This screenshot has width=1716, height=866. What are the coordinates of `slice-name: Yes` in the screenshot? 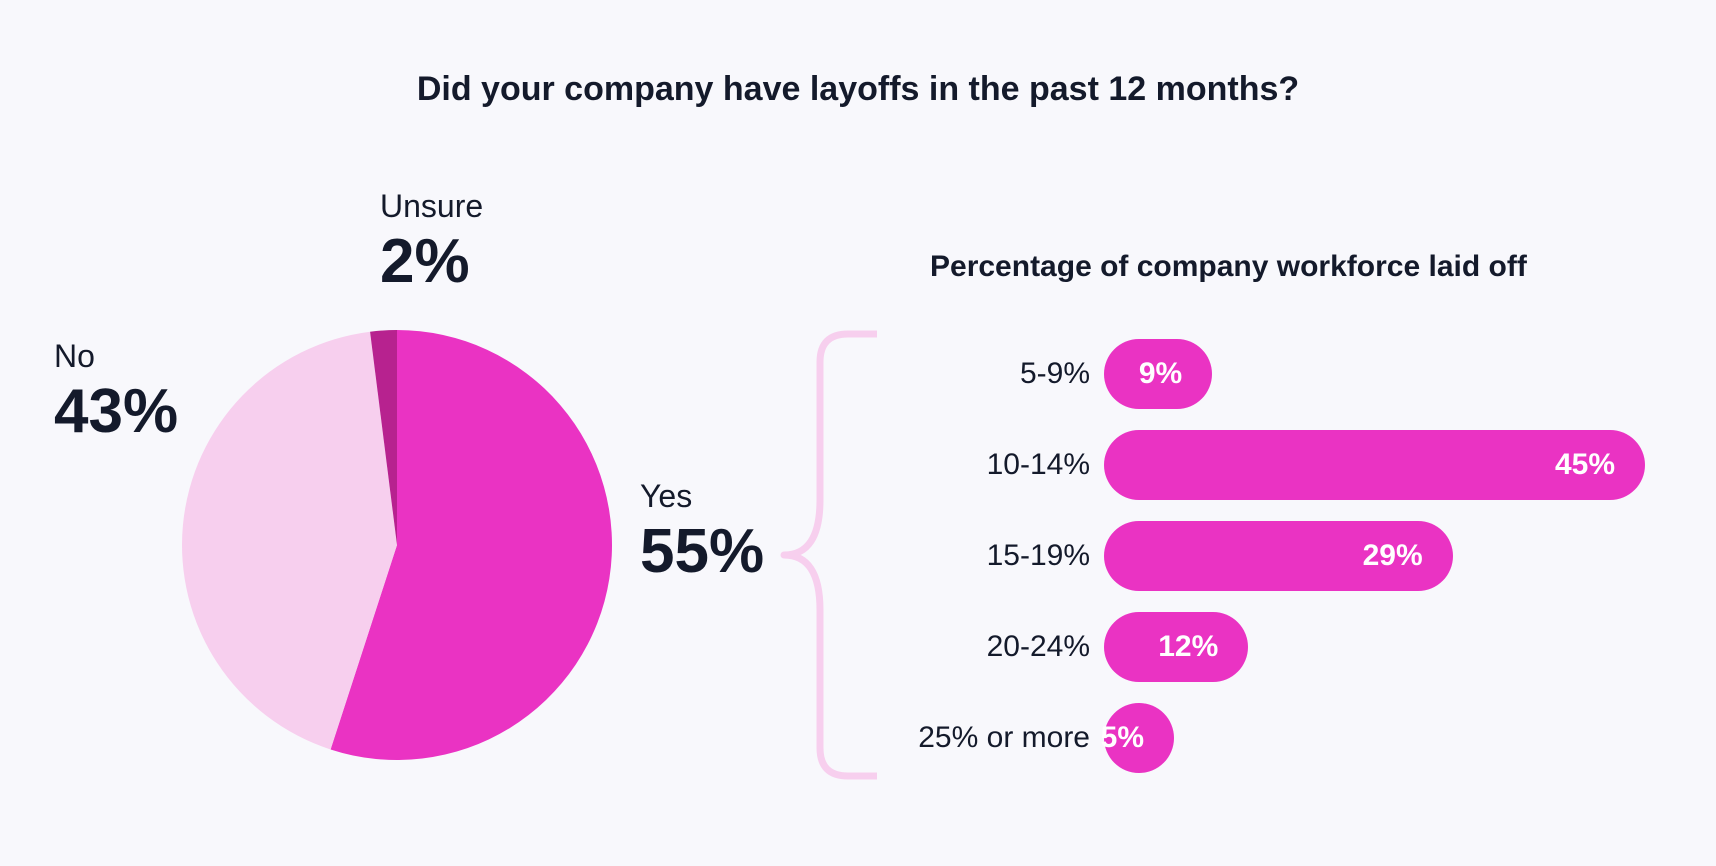 It's located at (666, 496).